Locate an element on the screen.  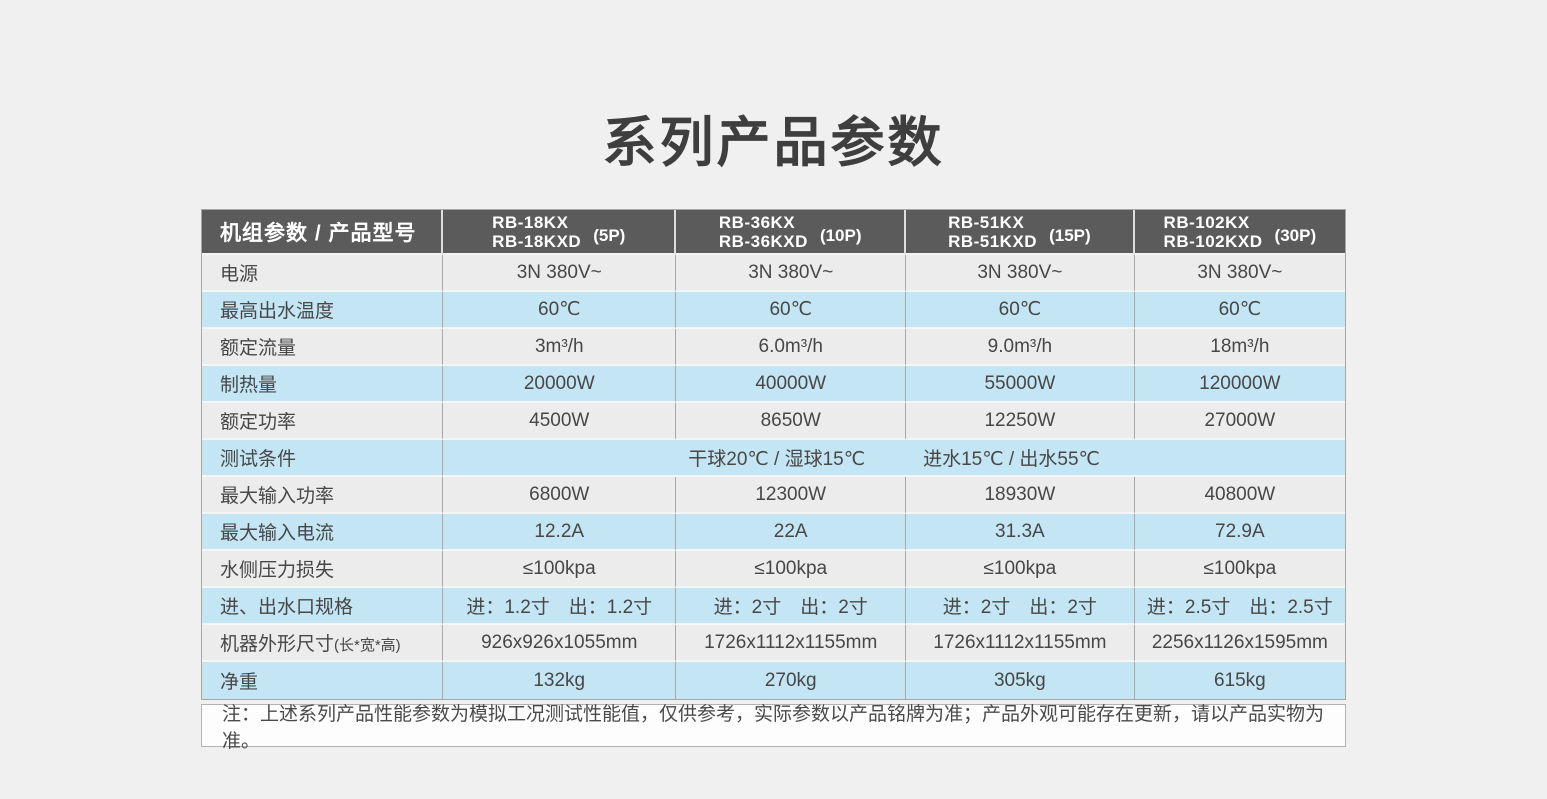
model-name-line2: RB-102KXD is located at coordinates (1213, 241).